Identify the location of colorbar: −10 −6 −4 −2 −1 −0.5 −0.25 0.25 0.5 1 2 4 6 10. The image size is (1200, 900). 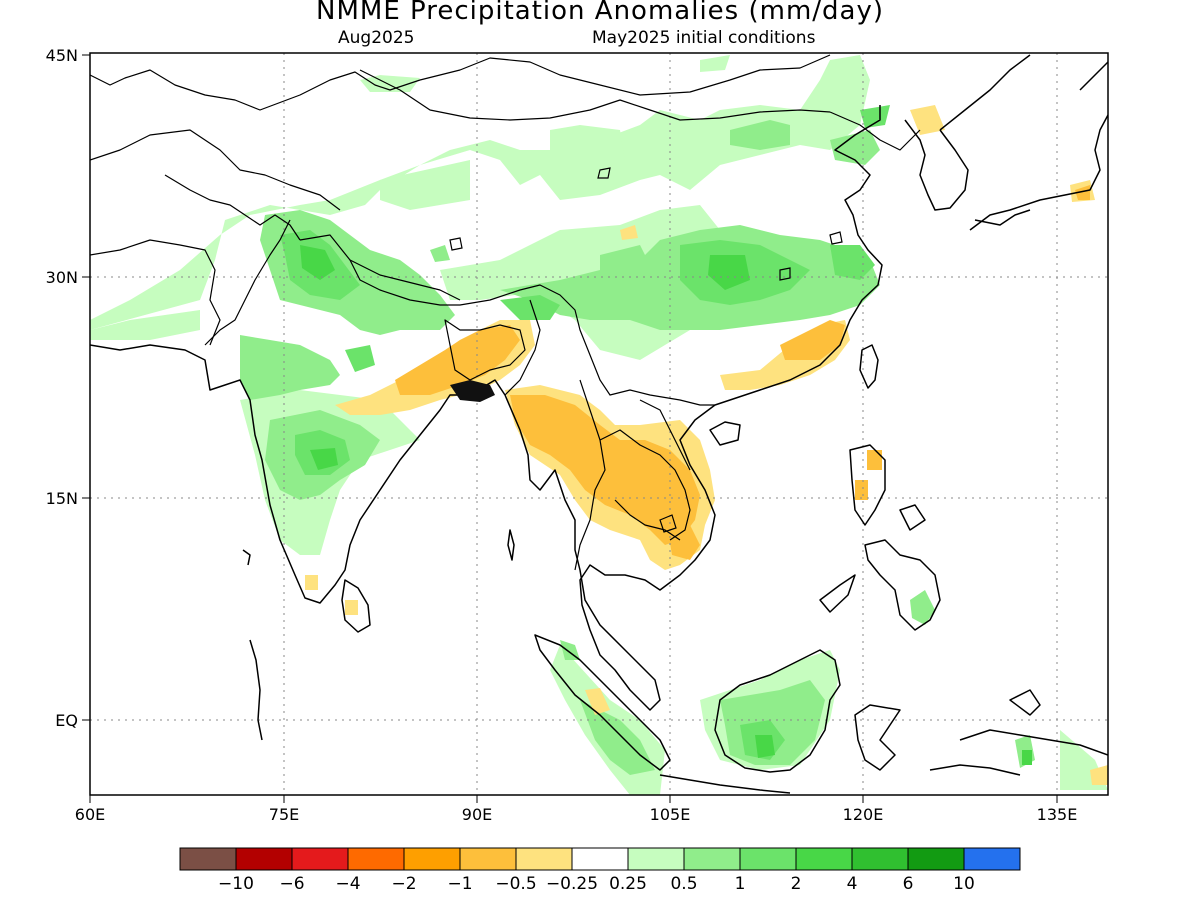
(600, 870).